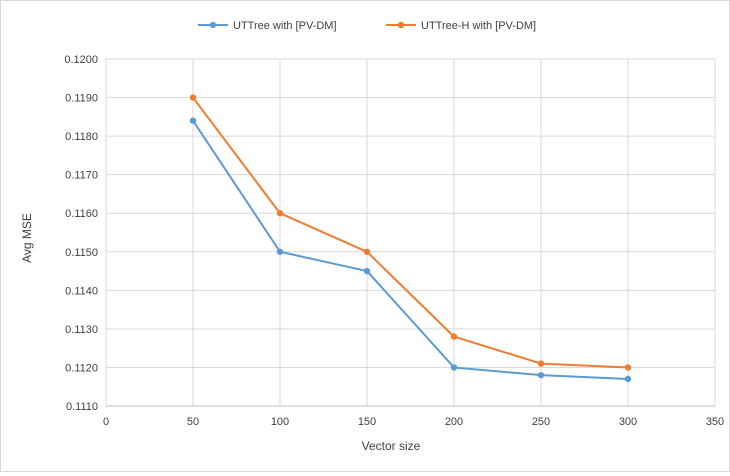 This screenshot has width=730, height=476. I want to click on y-axis-title: Avg MSE, so click(27, 238).